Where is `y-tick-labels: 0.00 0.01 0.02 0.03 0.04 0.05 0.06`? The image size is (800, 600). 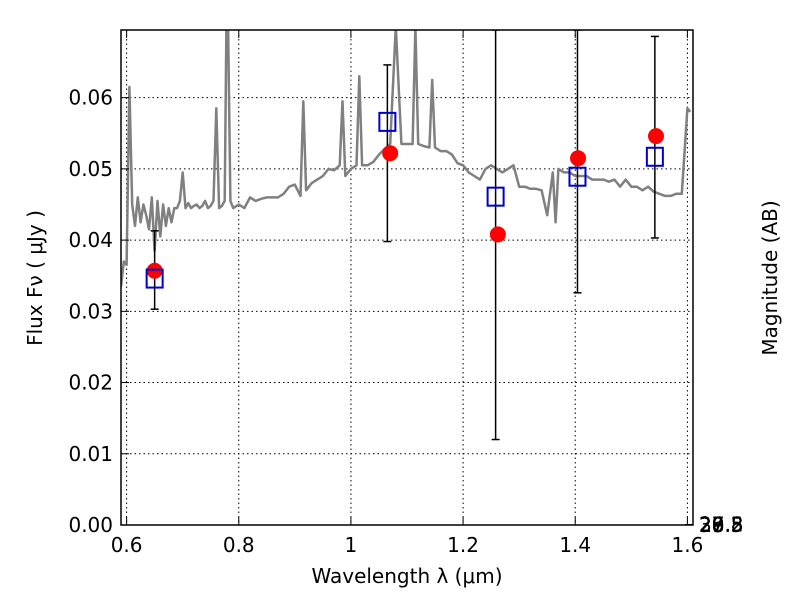 y-tick-labels: 0.00 0.01 0.02 0.03 0.04 0.05 0.06 is located at coordinates (90, 311).